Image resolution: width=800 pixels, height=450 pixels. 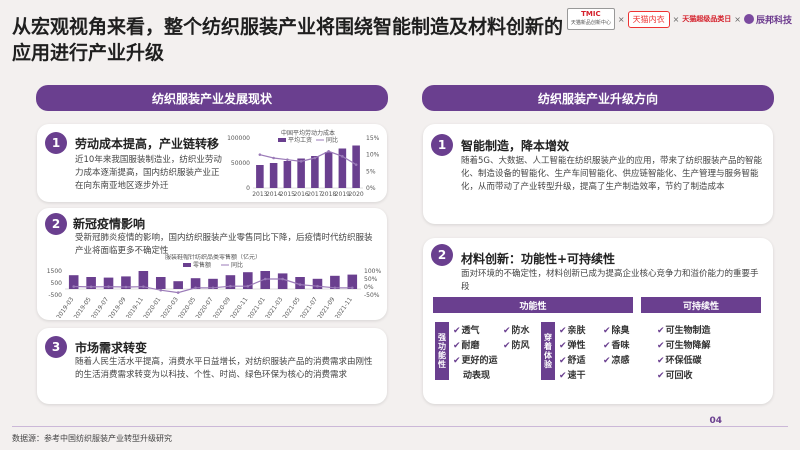 What do you see at coordinates (610, 280) in the screenshot?
I see `card-text: 面对环境的不确定性，材料创新已成为提高企业核心竞争力和溢价能力的重要手段` at bounding box center [610, 280].